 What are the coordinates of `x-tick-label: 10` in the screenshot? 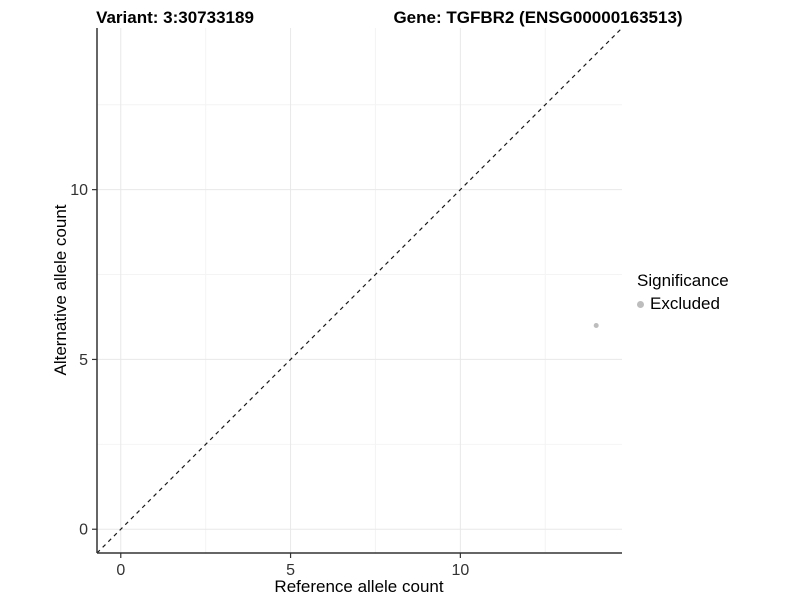 It's located at (460, 570).